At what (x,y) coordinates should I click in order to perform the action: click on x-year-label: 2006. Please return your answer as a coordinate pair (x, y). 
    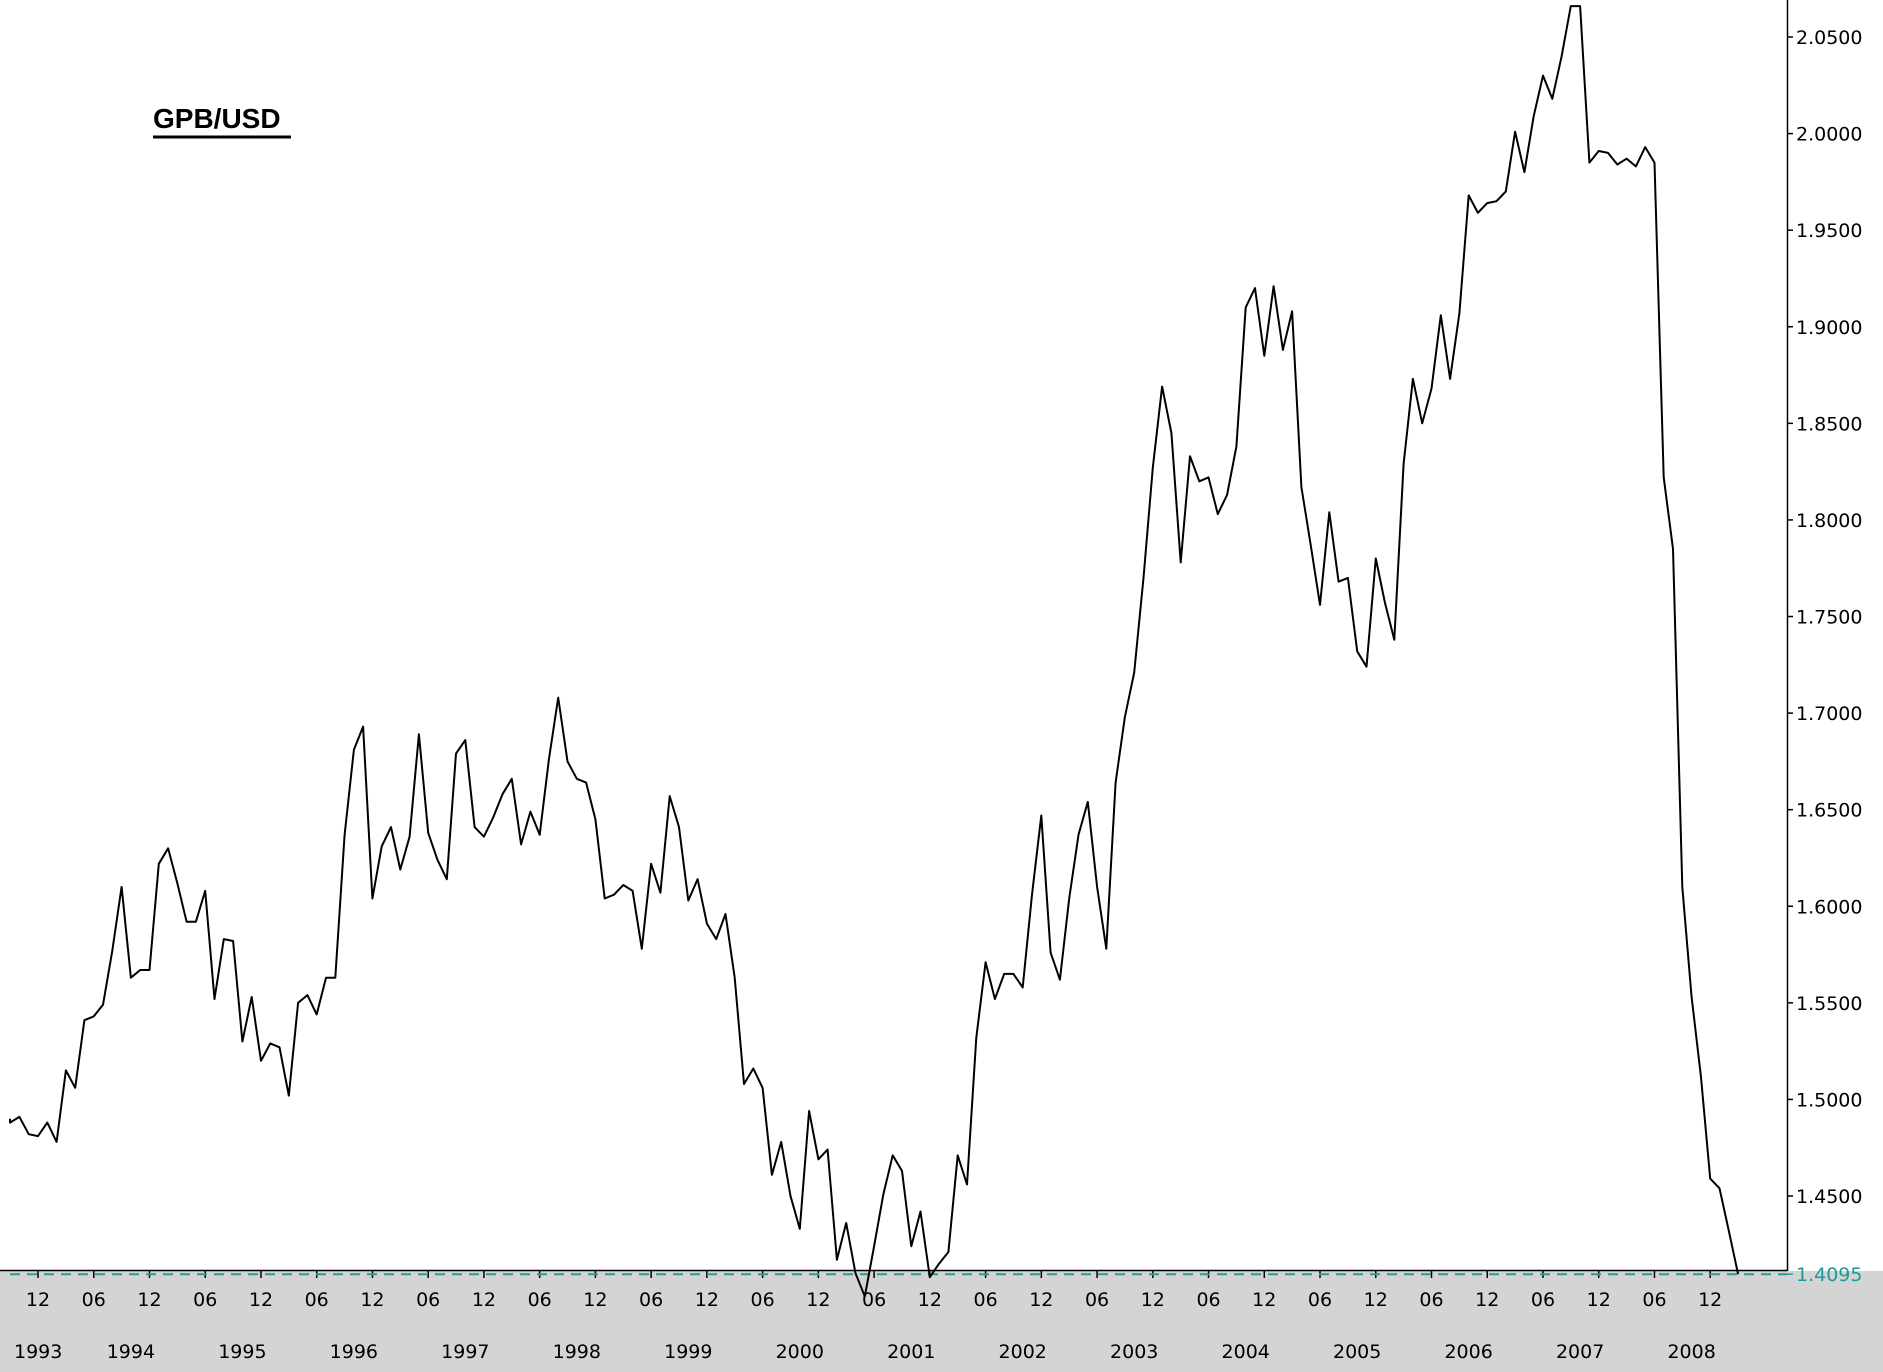
    Looking at the image, I should click on (1468, 1352).